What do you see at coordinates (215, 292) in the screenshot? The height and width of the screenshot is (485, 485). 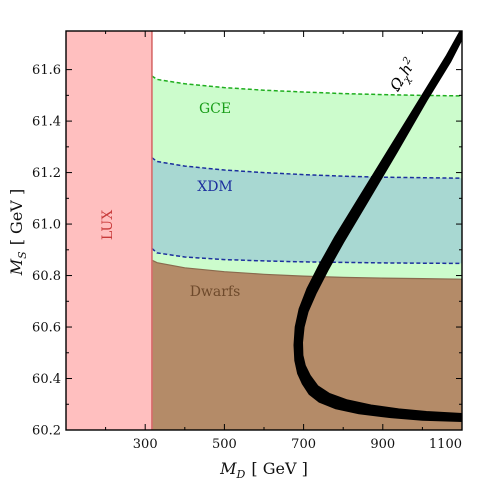 I see `dwarfs-label: Dwarfs` at bounding box center [215, 292].